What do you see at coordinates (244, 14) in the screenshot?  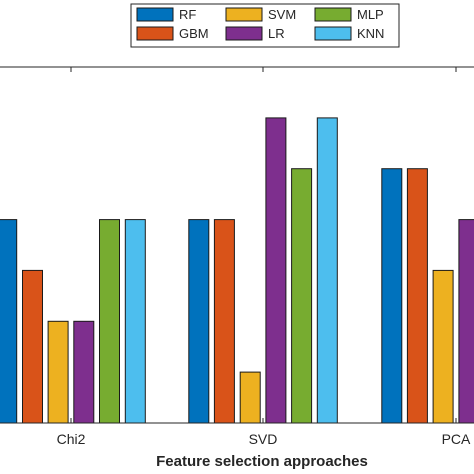 I see `legend-swatch-svm` at bounding box center [244, 14].